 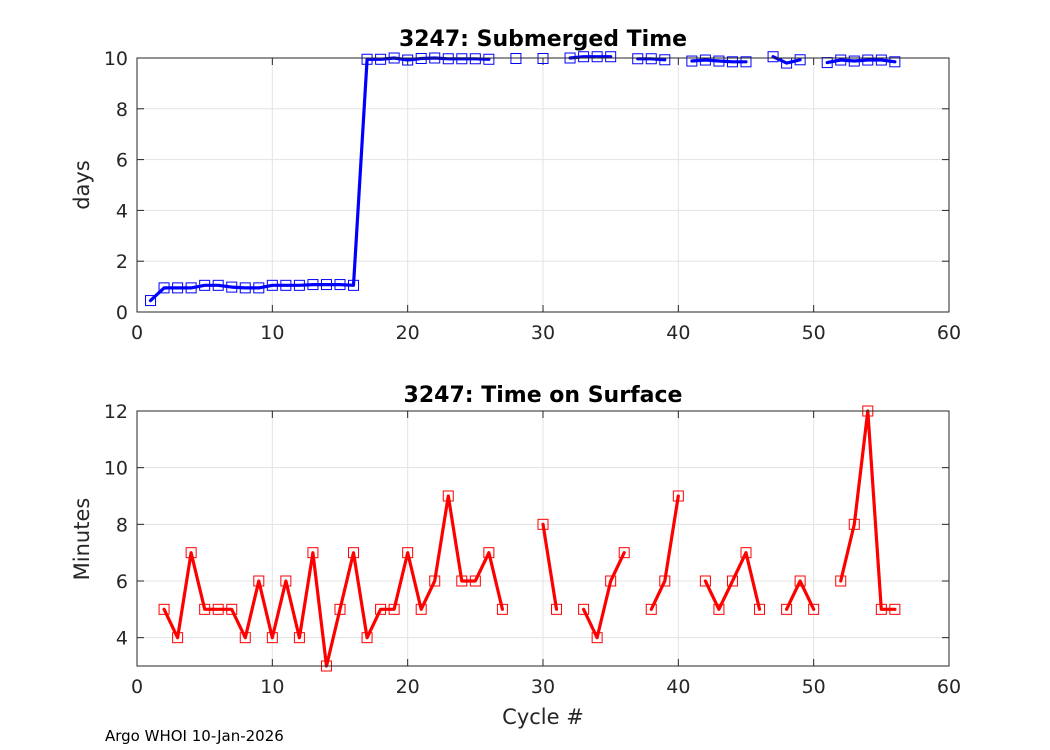 What do you see at coordinates (122, 639) in the screenshot?
I see `surface-time-ytick-label: 4` at bounding box center [122, 639].